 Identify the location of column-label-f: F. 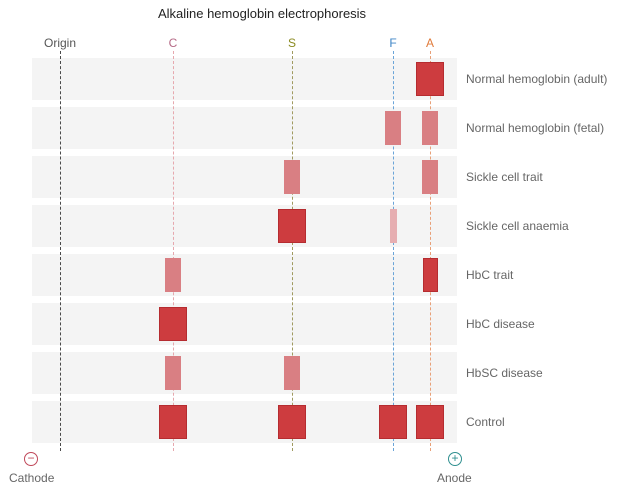
(393, 43).